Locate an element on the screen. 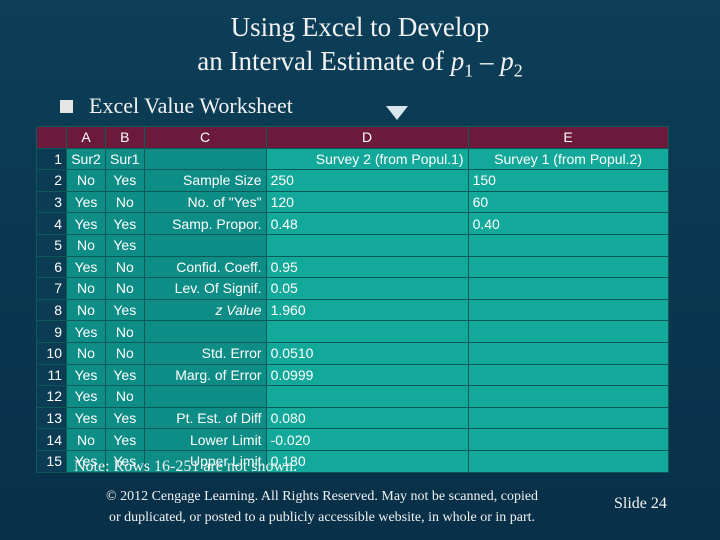 The image size is (720, 540). row-number: 3 is located at coordinates (51, 202).